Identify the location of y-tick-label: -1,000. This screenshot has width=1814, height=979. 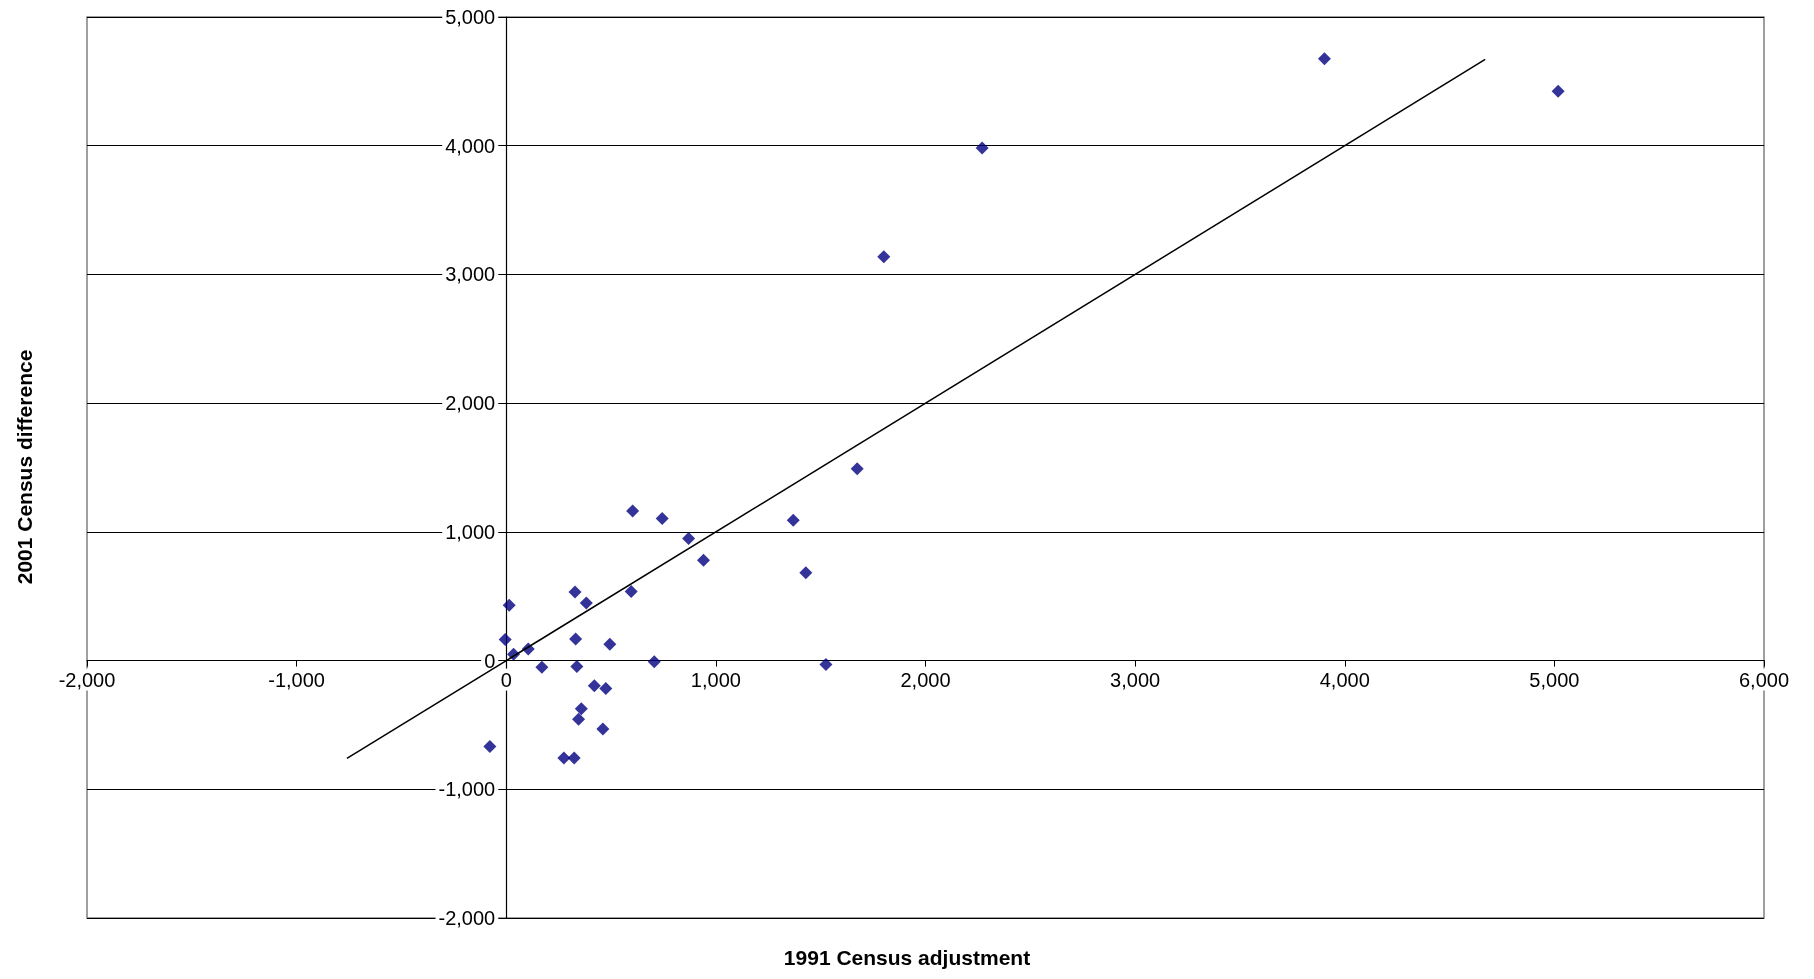
(467, 789).